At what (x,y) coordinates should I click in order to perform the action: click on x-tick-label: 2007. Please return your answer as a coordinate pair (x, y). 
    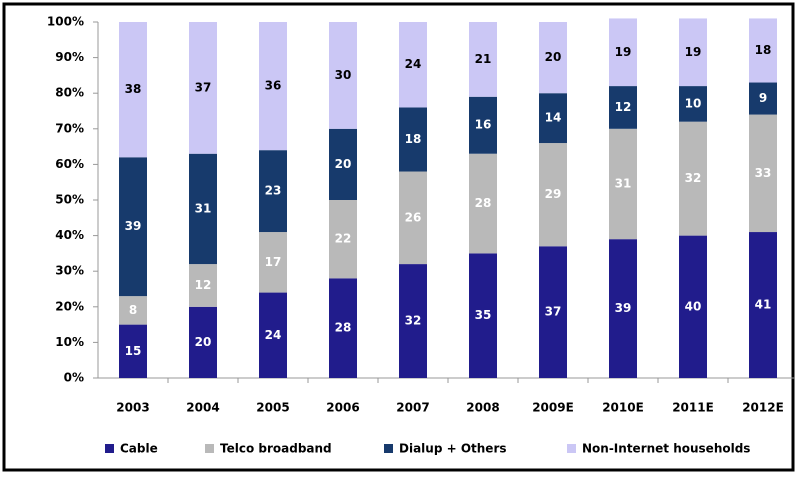
    Looking at the image, I should click on (412, 408).